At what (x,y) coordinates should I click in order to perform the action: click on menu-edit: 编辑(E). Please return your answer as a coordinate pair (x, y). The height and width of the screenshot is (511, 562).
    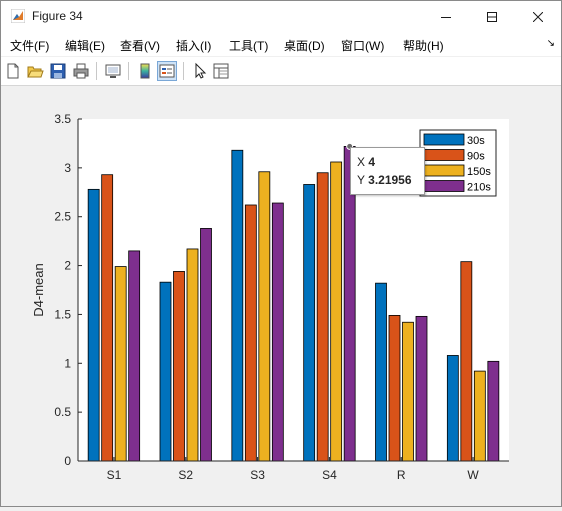
    Looking at the image, I should click on (85, 46).